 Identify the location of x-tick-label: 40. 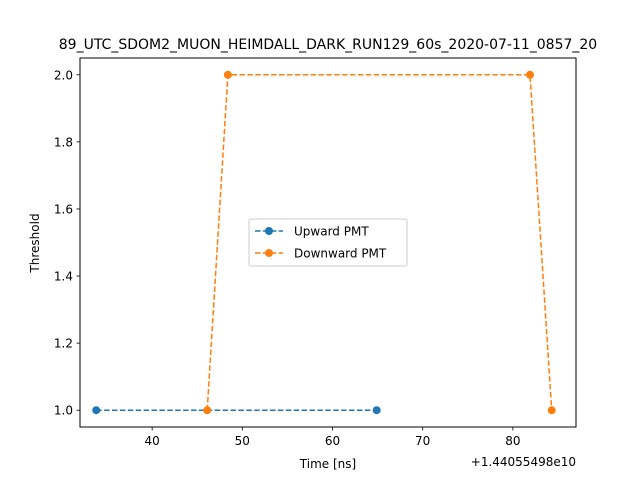
(152, 441).